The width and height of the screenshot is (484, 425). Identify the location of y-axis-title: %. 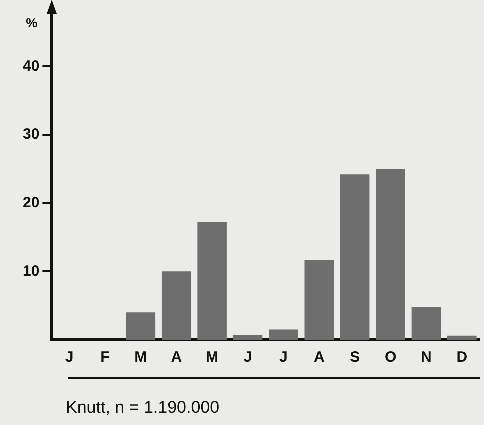
(32, 23).